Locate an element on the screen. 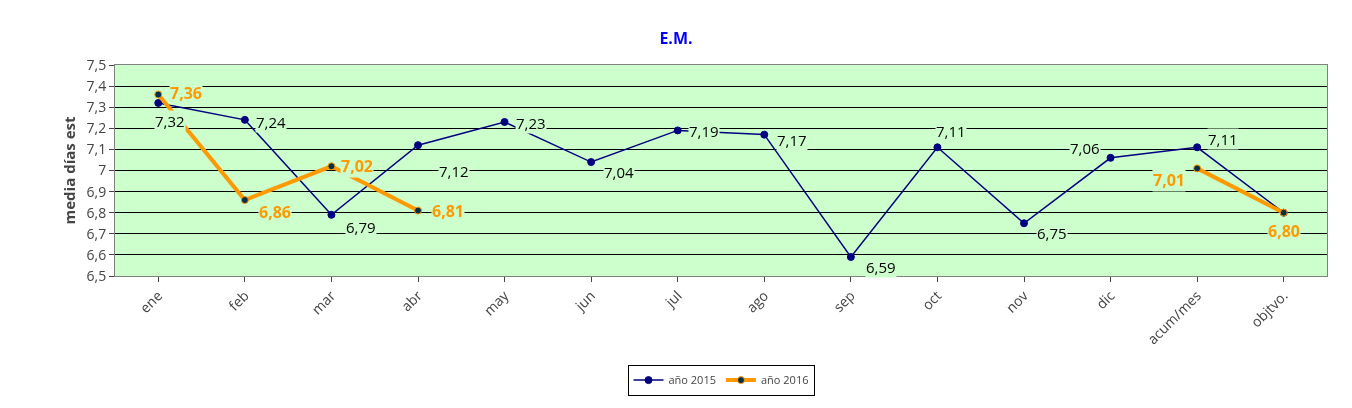 This screenshot has width=1352, height=408. data-label: 7,23 is located at coordinates (531, 123).